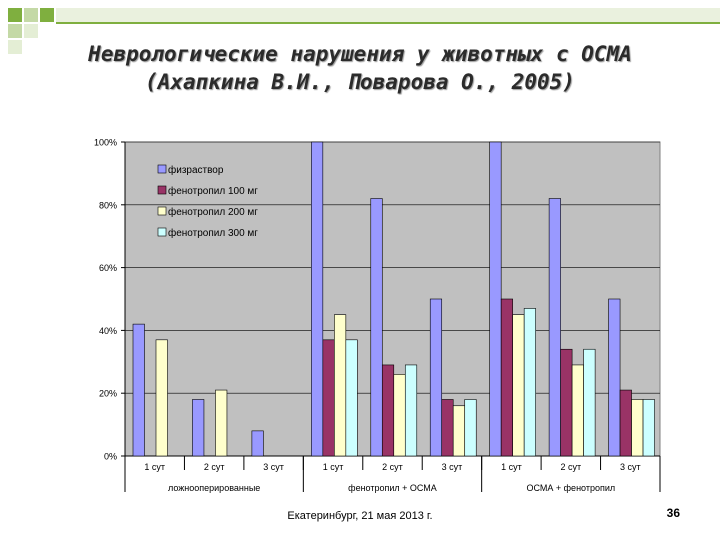 The width and height of the screenshot is (720, 540). I want to click on y-tick-label: 40%, so click(108, 331).